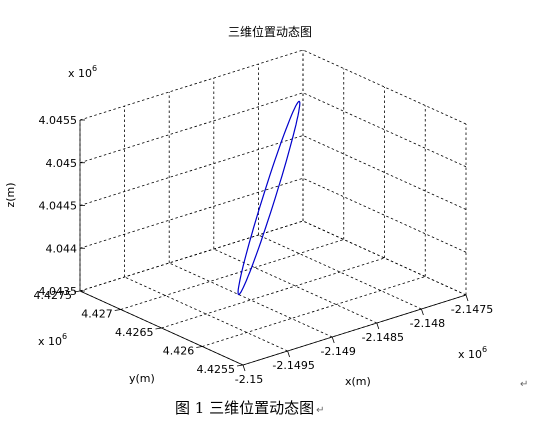 The image size is (560, 423). I want to click on y-axis-label: y(m), so click(142, 378).